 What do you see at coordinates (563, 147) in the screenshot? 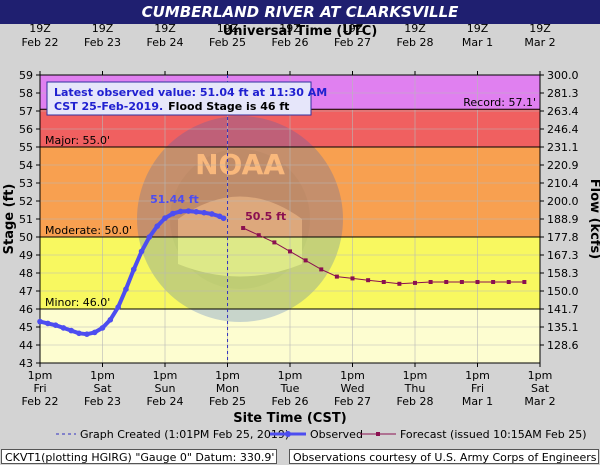
I see `y2-tick-label: 231.1` at bounding box center [563, 147].